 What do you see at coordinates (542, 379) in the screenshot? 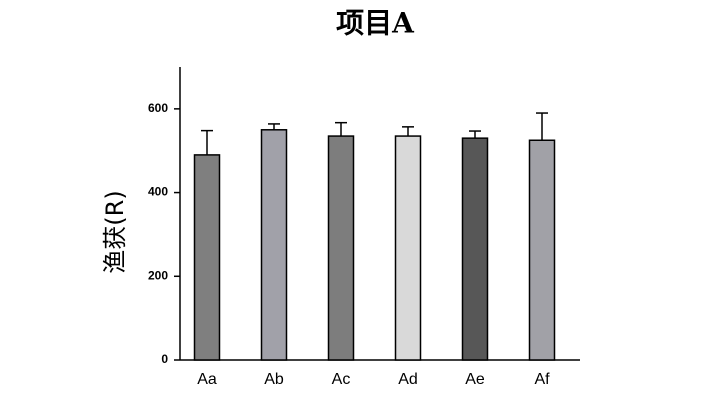
I see `x-tick-label: Af` at bounding box center [542, 379].